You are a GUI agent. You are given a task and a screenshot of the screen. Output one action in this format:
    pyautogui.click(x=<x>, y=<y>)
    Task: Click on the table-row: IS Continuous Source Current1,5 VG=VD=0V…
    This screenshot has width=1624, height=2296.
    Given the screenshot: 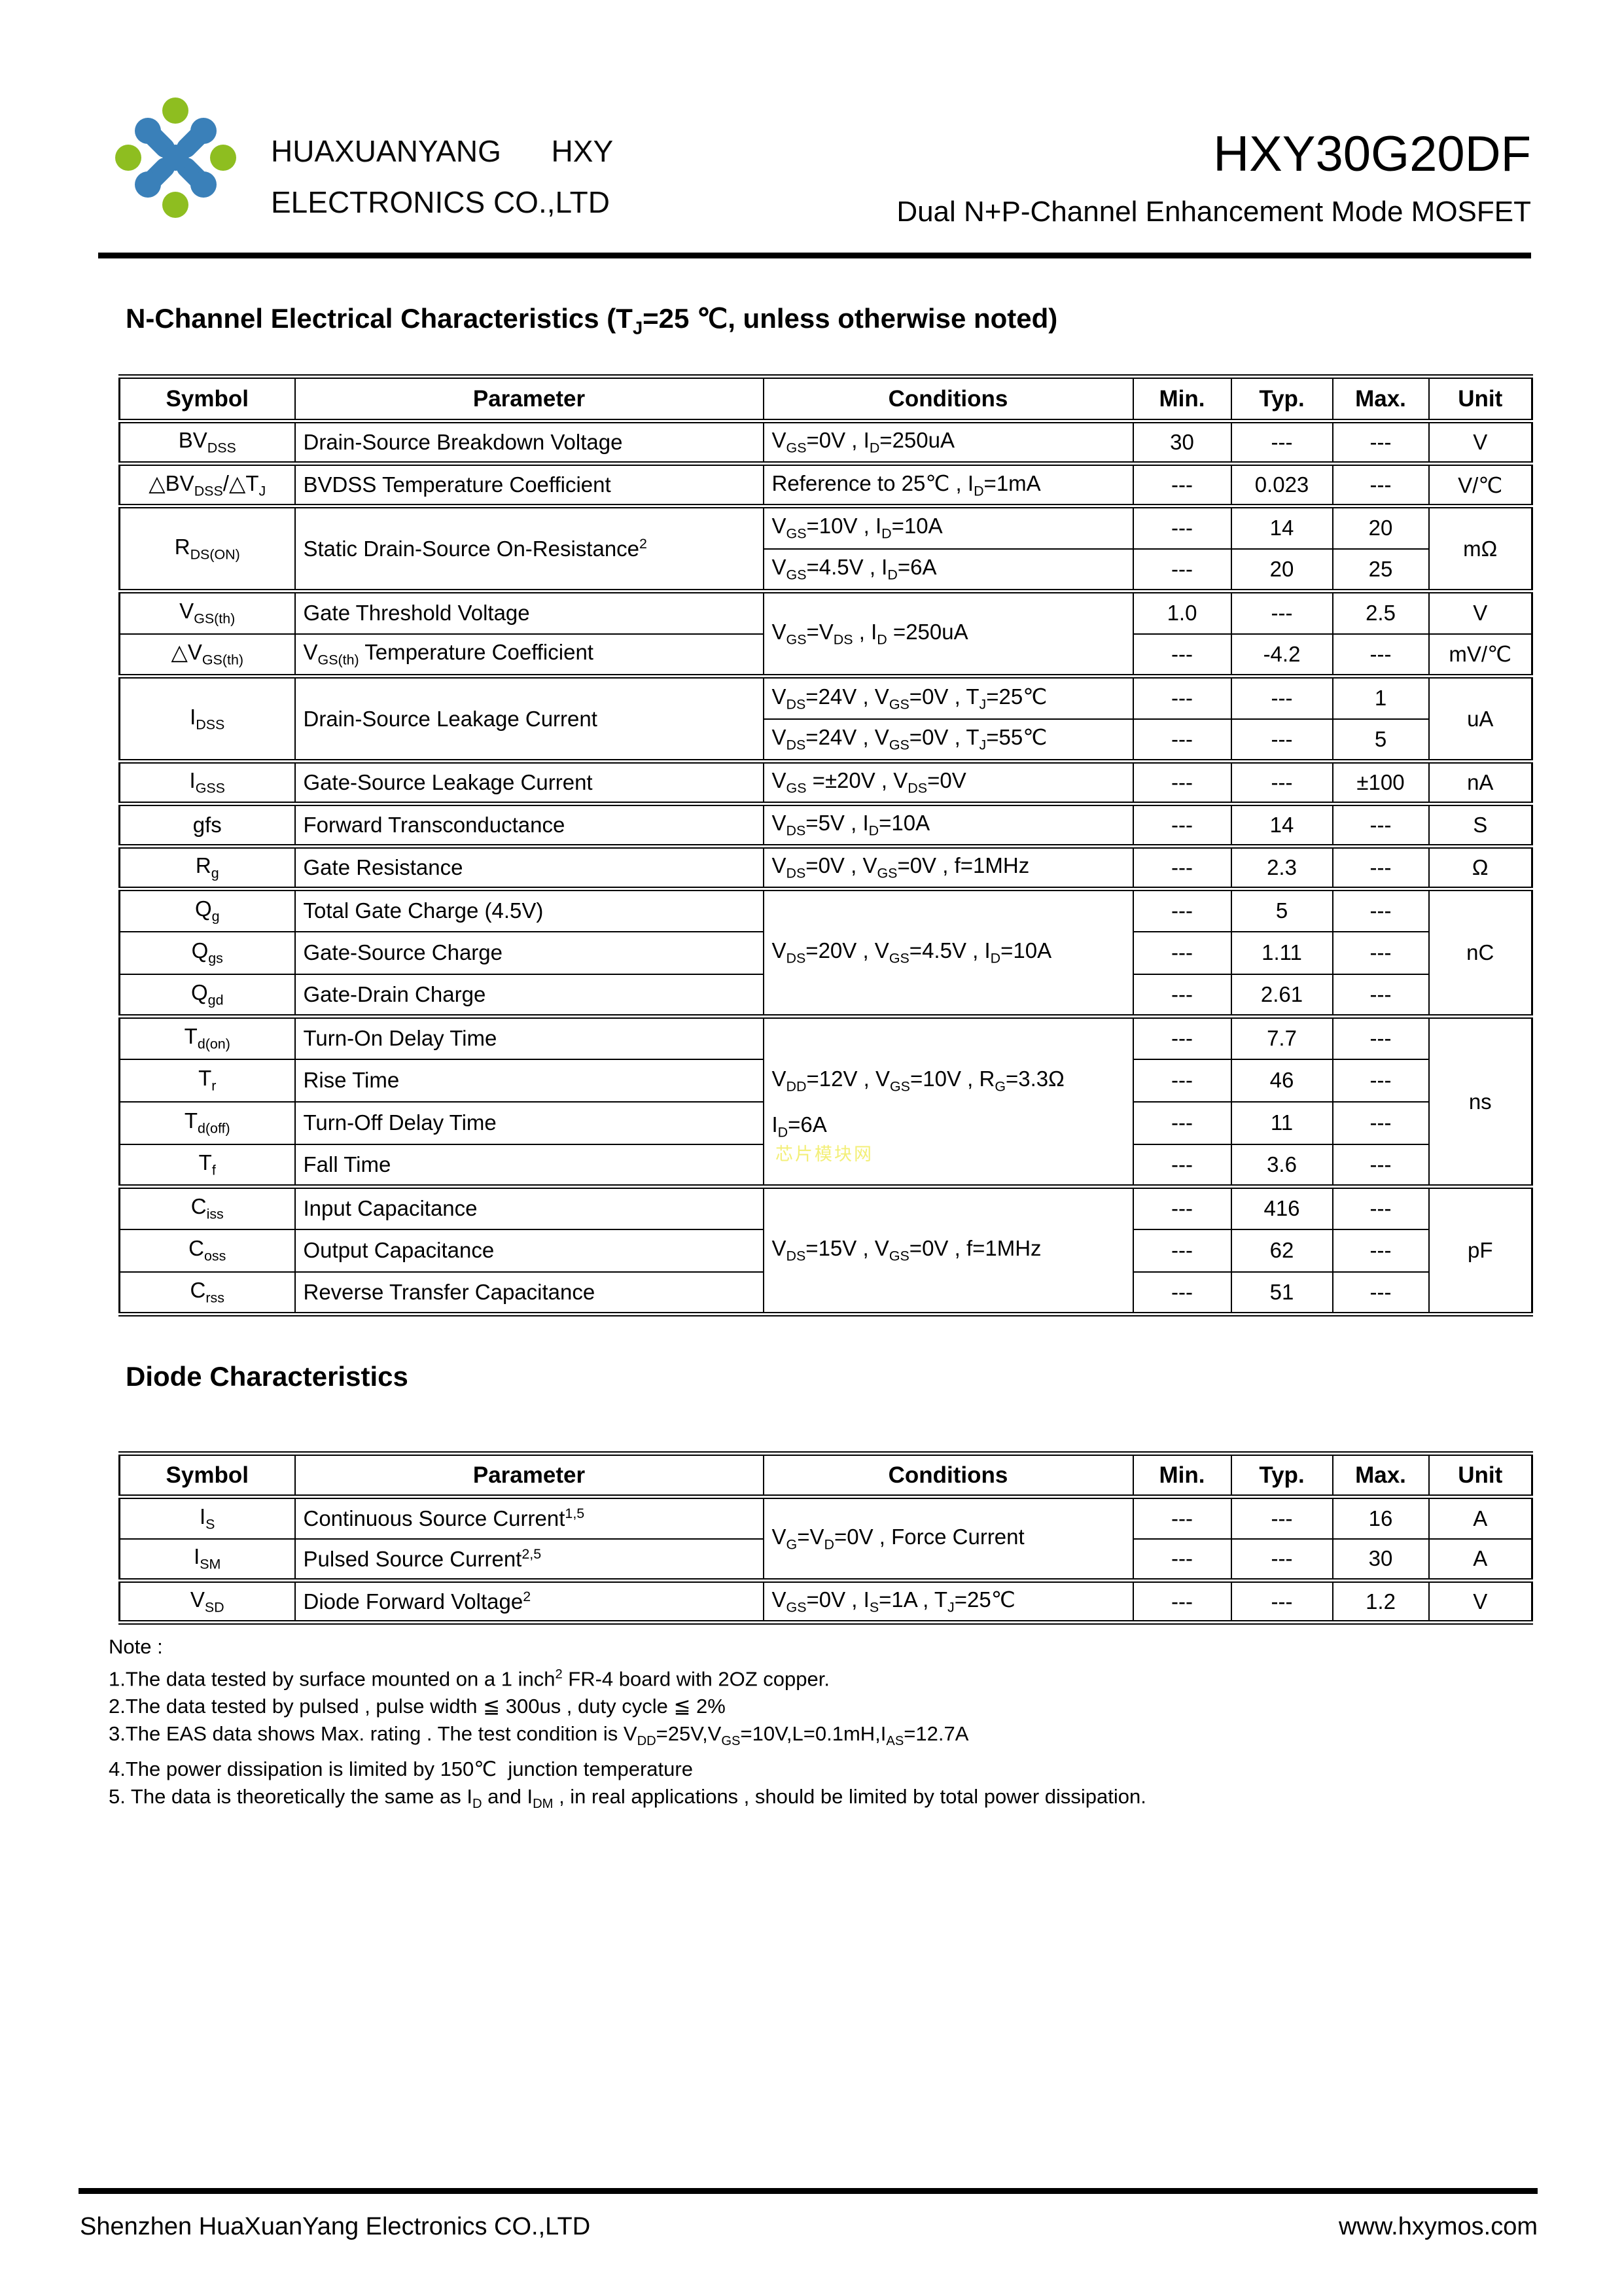 What is the action you would take?
    pyautogui.click(x=825, y=1539)
    